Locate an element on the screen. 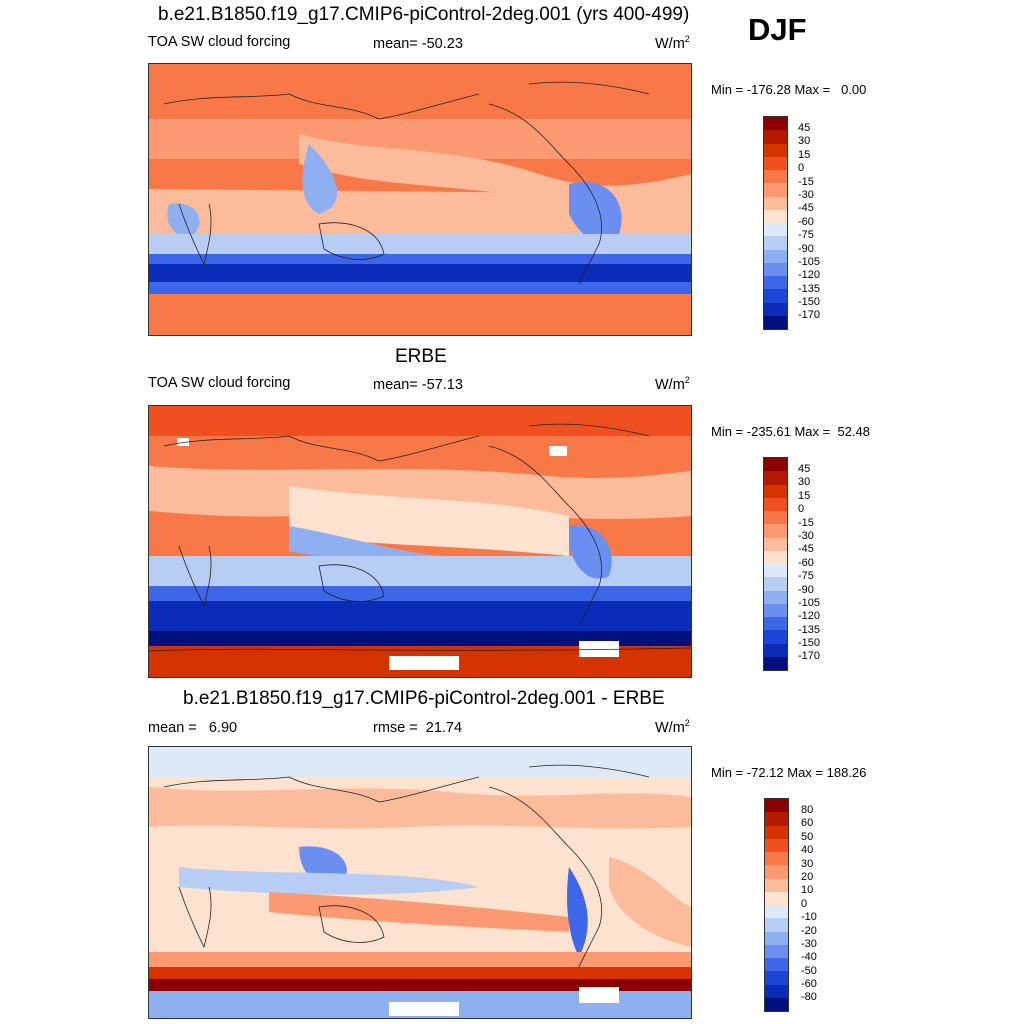  mean-label: mean= -50.23 is located at coordinates (418, 44).